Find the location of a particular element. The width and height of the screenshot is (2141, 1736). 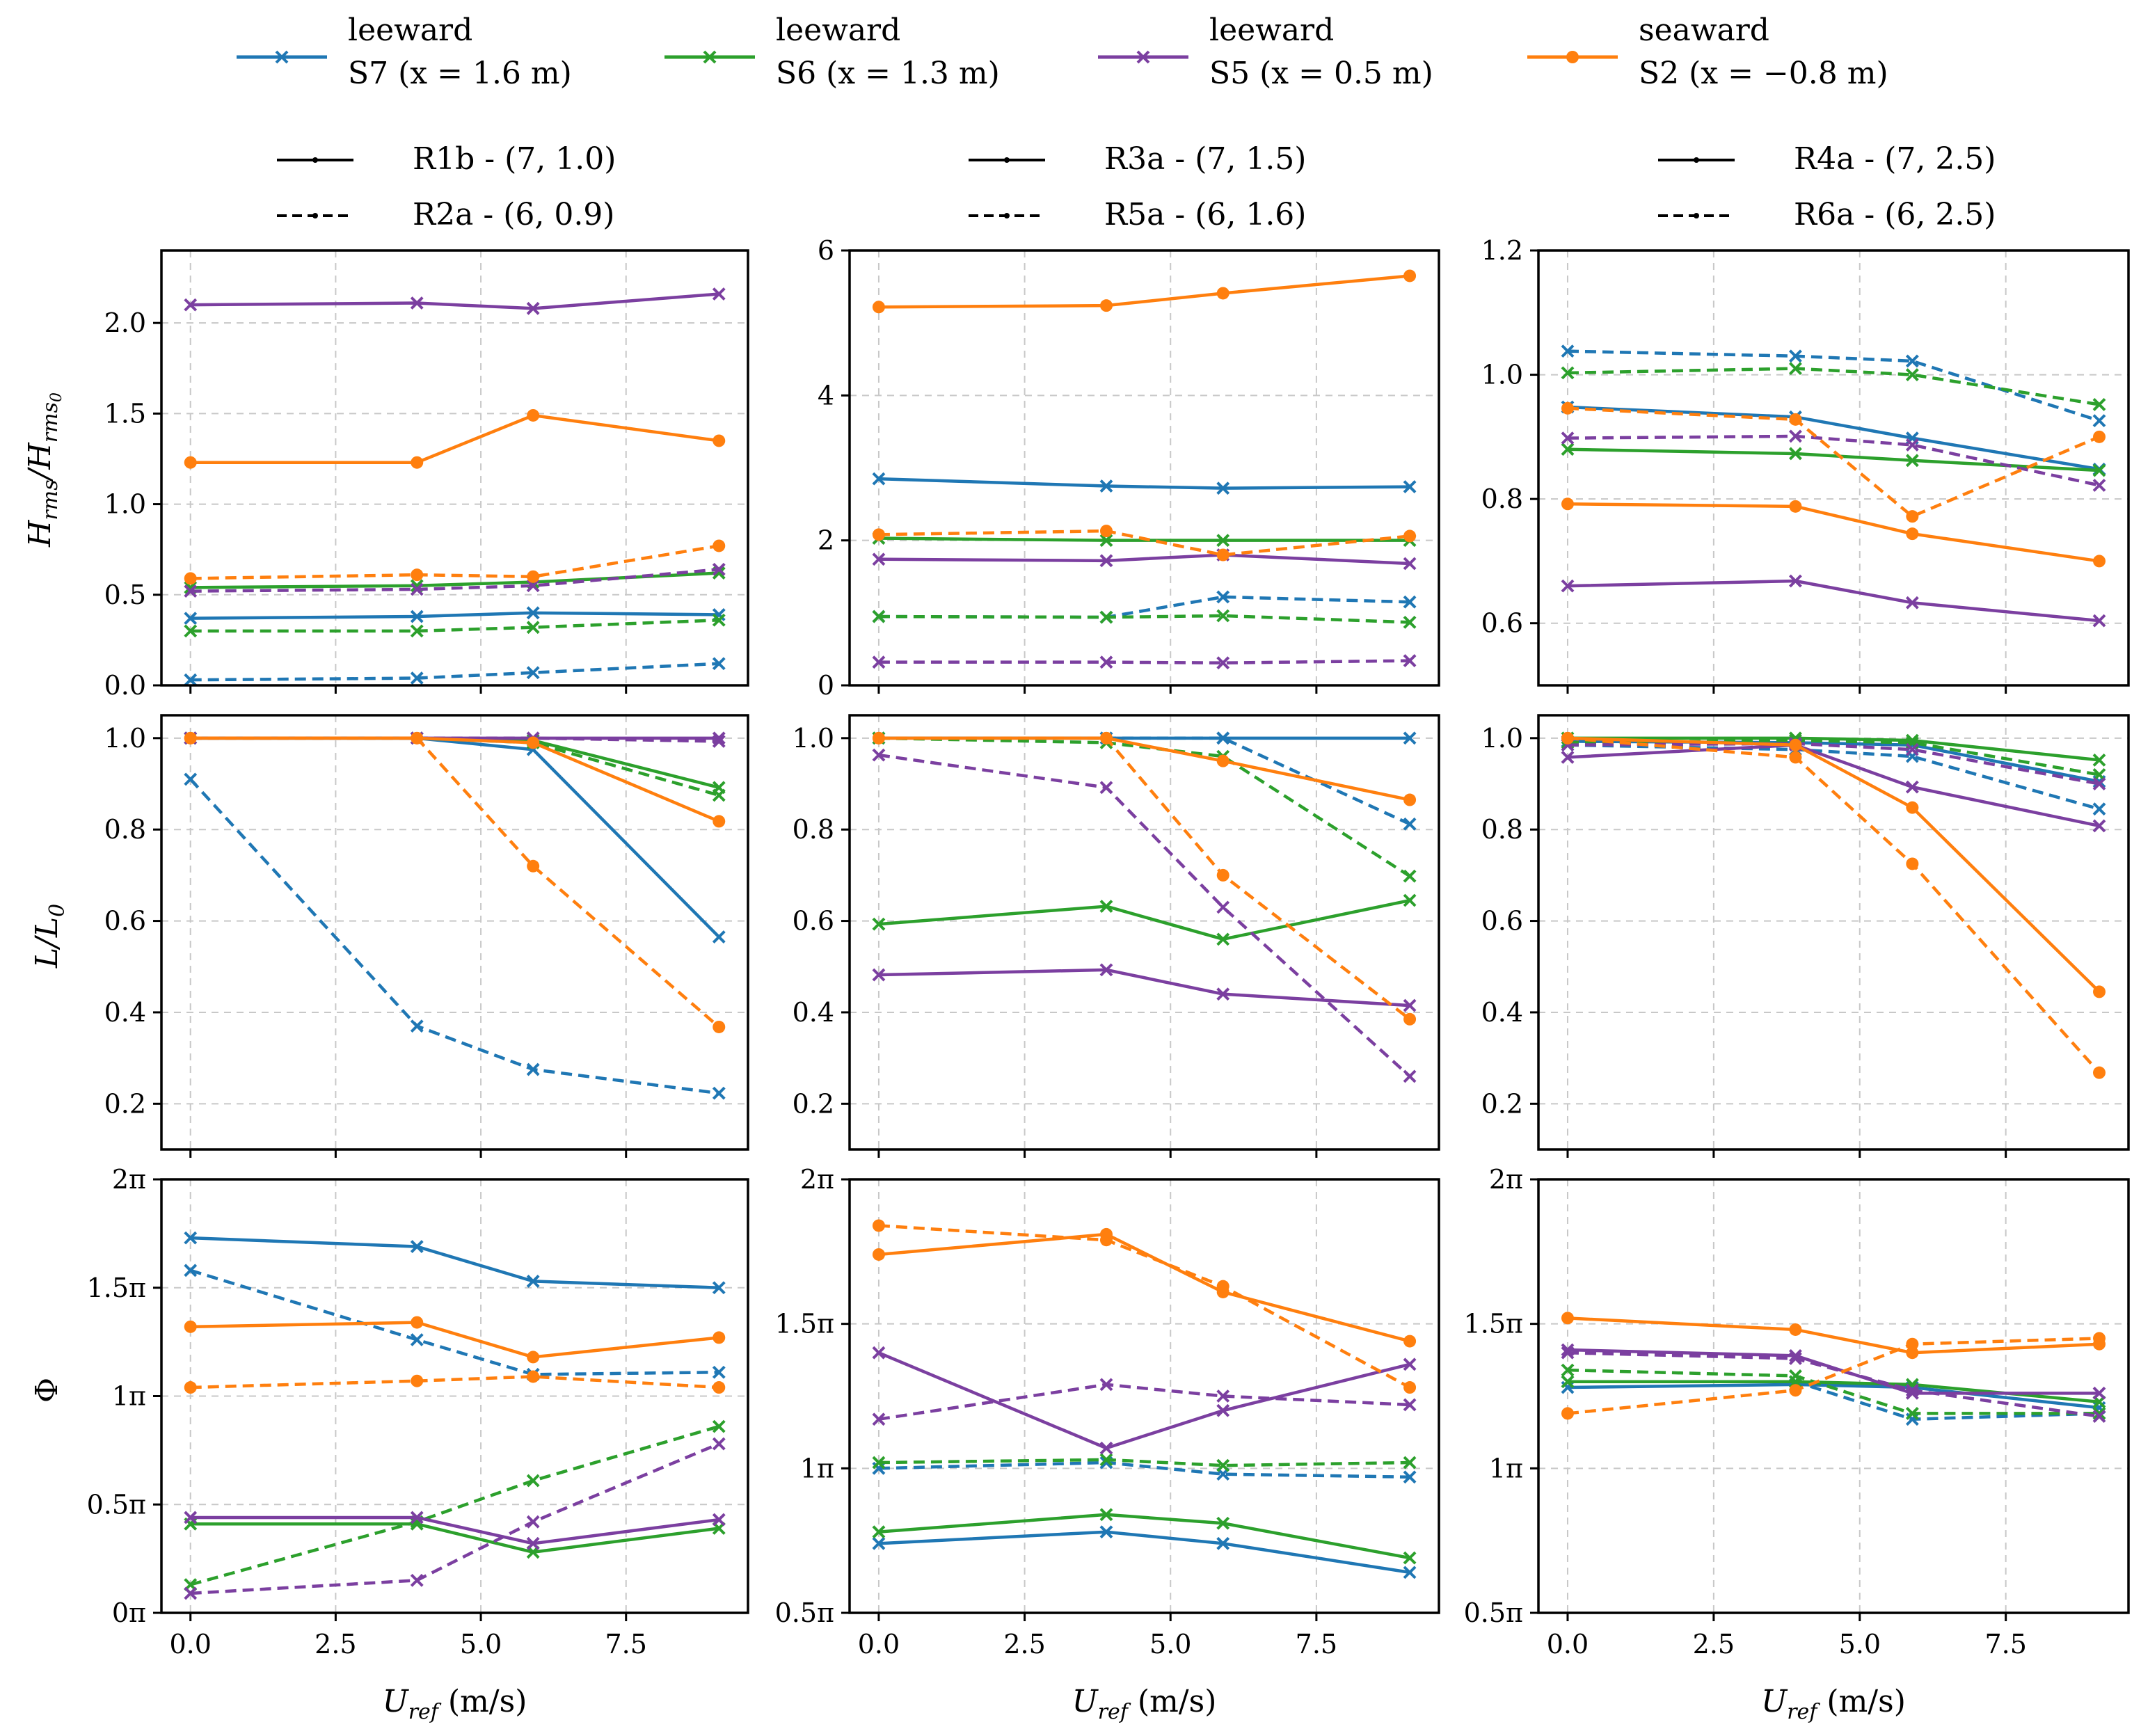

x-tick-label: 2.5 is located at coordinates (1024, 1644).